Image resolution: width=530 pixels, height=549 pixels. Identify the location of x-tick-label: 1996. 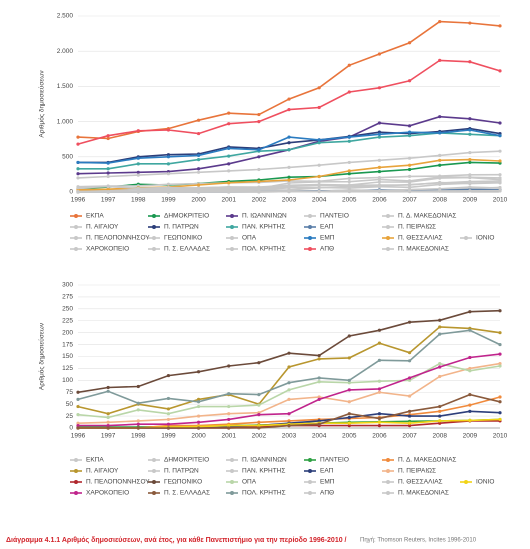
(78, 200).